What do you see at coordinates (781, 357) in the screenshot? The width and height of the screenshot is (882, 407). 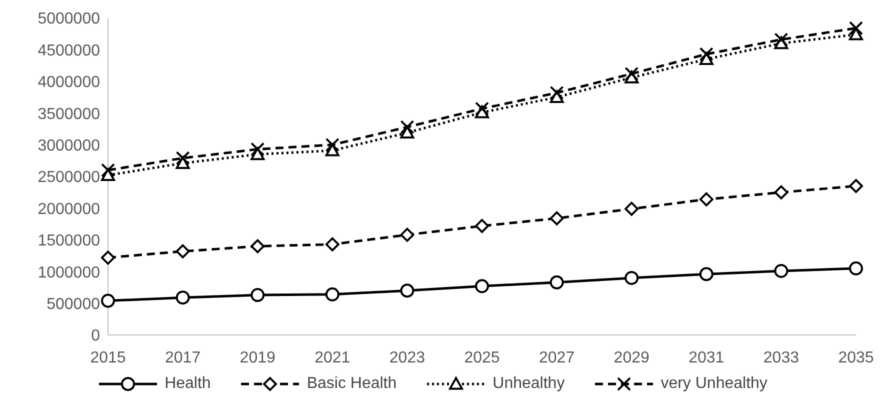 I see `x-tick-label: 2033` at bounding box center [781, 357].